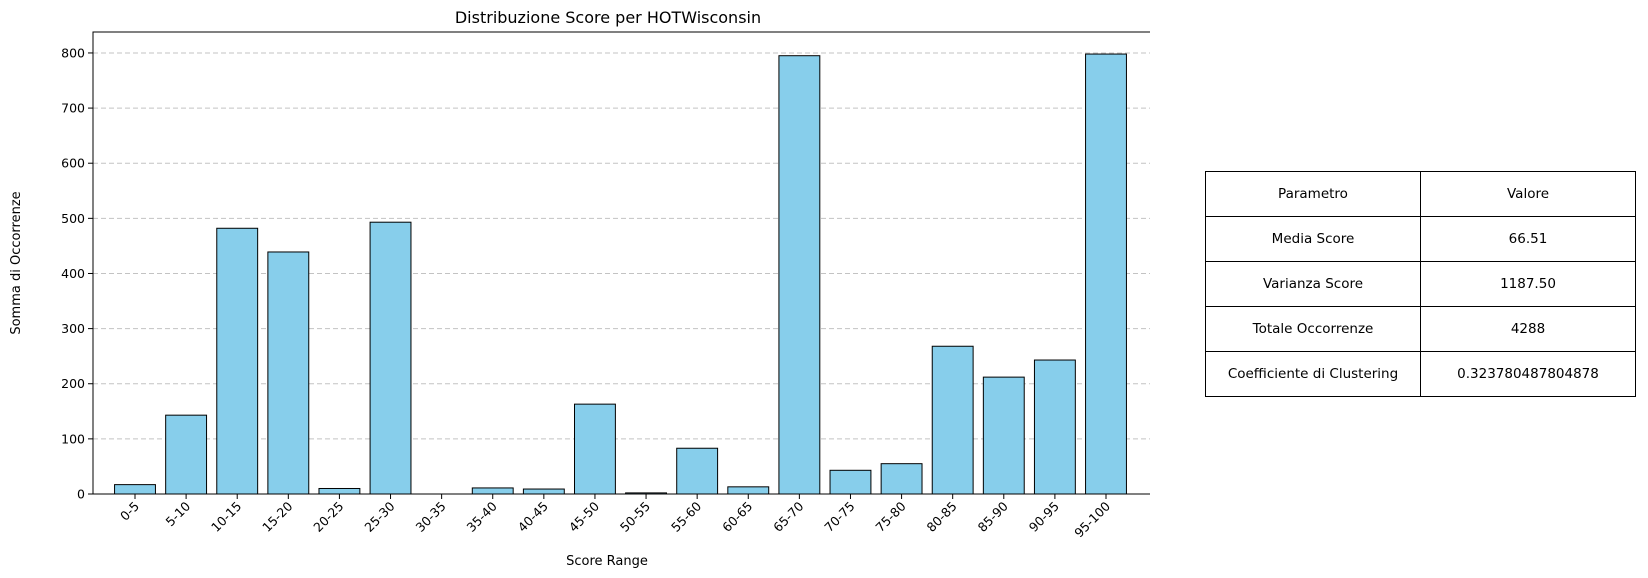 The height and width of the screenshot is (578, 1648). I want to click on table-cell-param: Media Score, so click(1313, 239).